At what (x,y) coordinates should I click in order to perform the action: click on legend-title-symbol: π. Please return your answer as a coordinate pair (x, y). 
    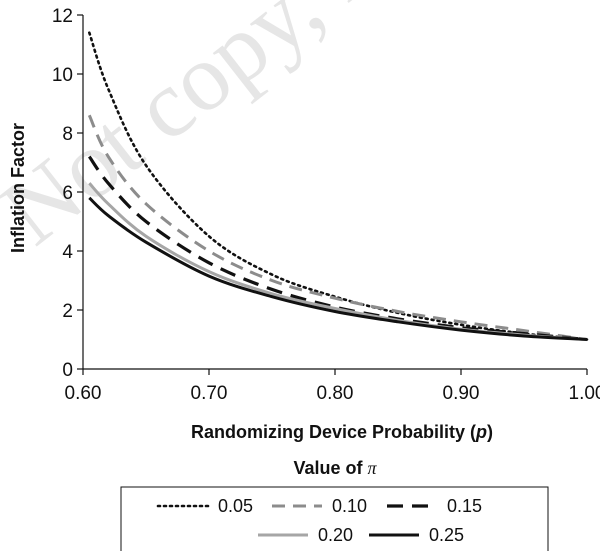
    Looking at the image, I should click on (373, 468).